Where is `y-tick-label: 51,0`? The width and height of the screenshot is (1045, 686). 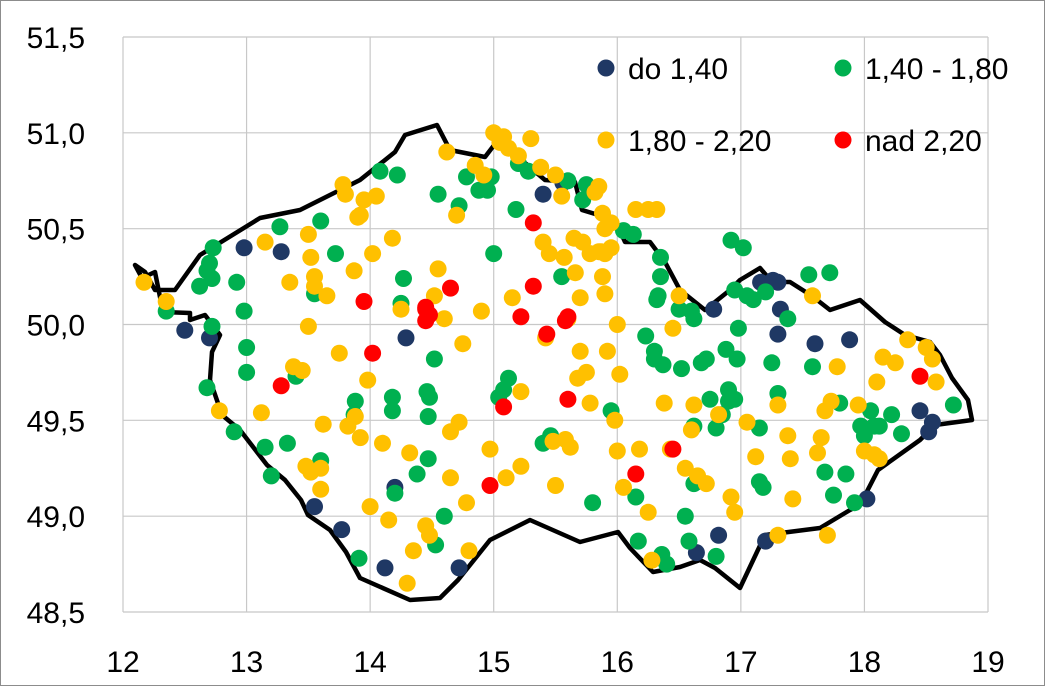 y-tick-label: 51,0 is located at coordinates (56, 134).